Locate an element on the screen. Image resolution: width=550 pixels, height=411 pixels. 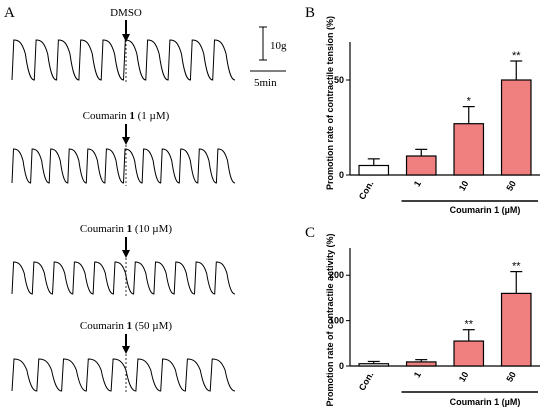
trace-group-50um: Coumarin 1 (50 µM) is located at coordinates (123, 357).